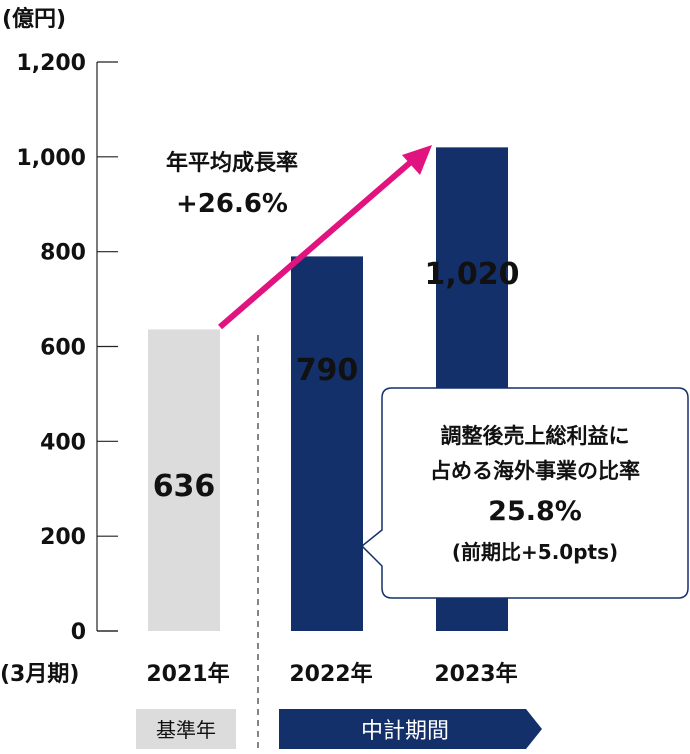  I want to click on plan-label: 中計期間, so click(405, 731).